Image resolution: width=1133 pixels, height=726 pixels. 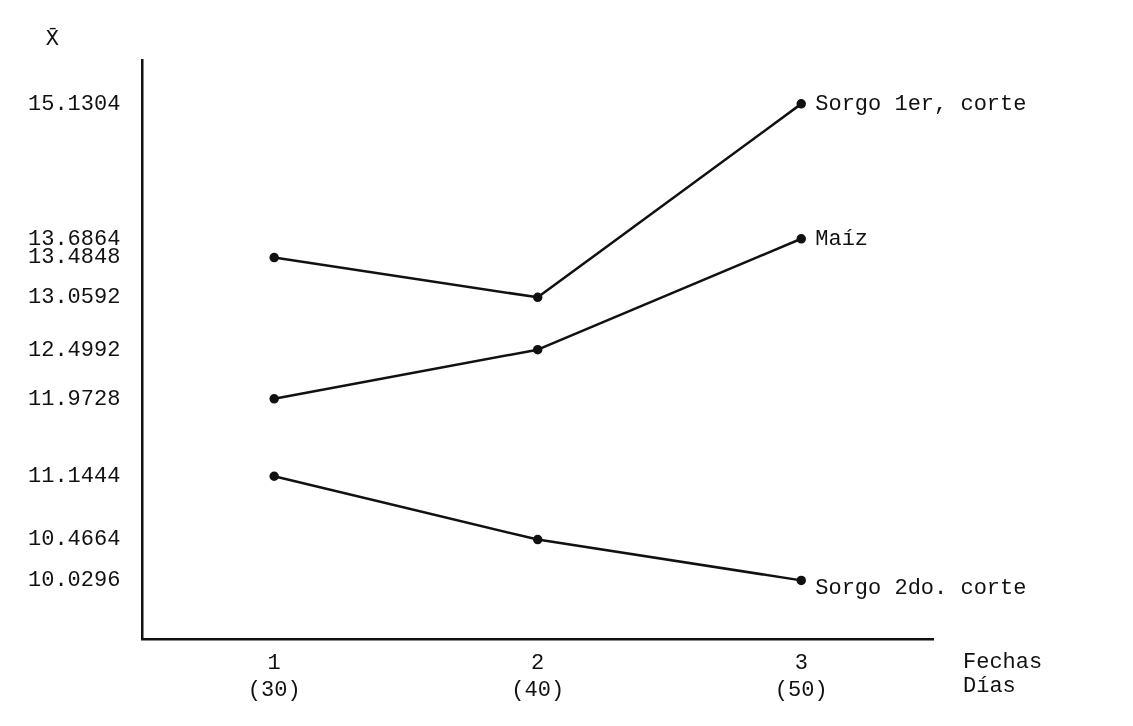 I want to click on x-tick-label: 2 (40), so click(x=538, y=677).